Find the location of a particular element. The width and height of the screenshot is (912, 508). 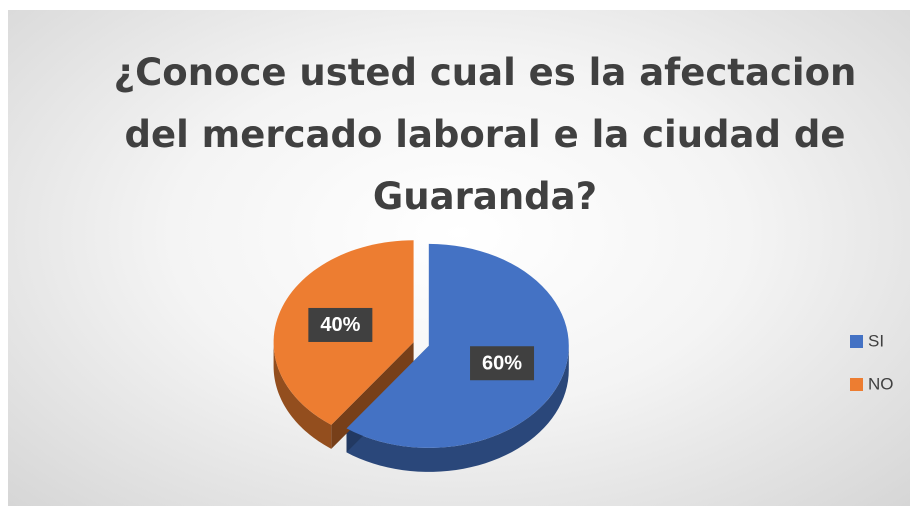

data-label: 40% is located at coordinates (340, 325).